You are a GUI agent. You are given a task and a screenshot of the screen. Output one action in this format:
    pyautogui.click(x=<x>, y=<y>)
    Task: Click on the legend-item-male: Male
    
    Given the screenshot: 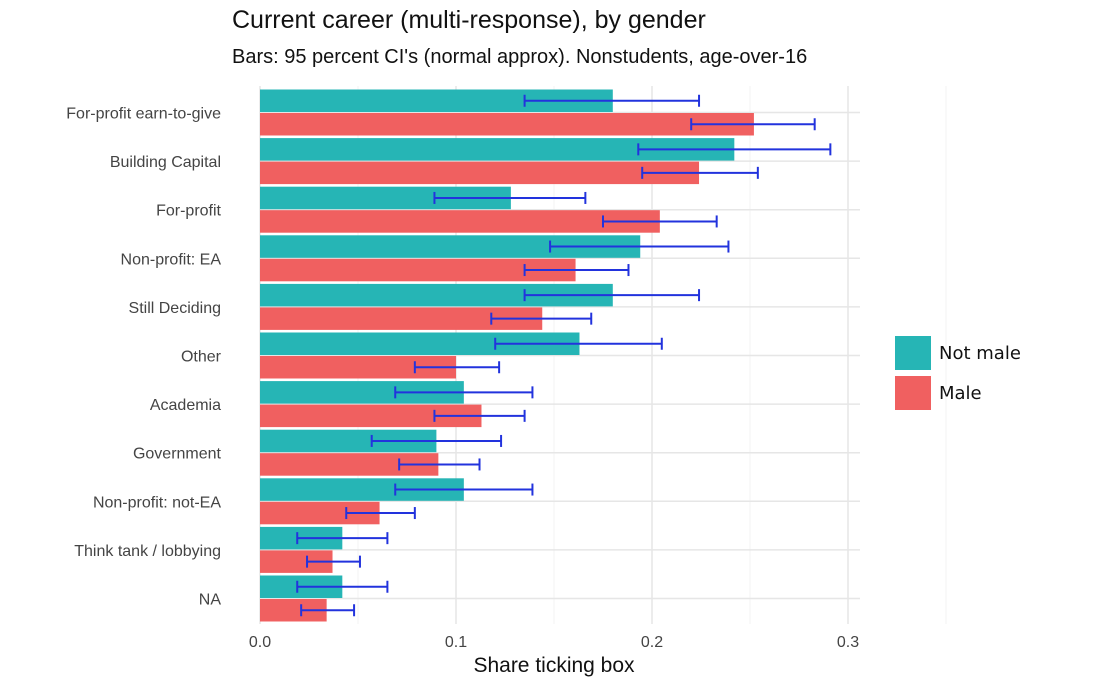 What is the action you would take?
    pyautogui.click(x=958, y=393)
    